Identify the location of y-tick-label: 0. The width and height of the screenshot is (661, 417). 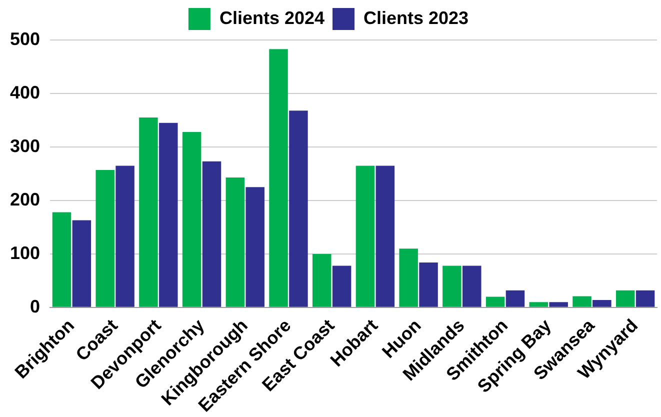
(35, 306).